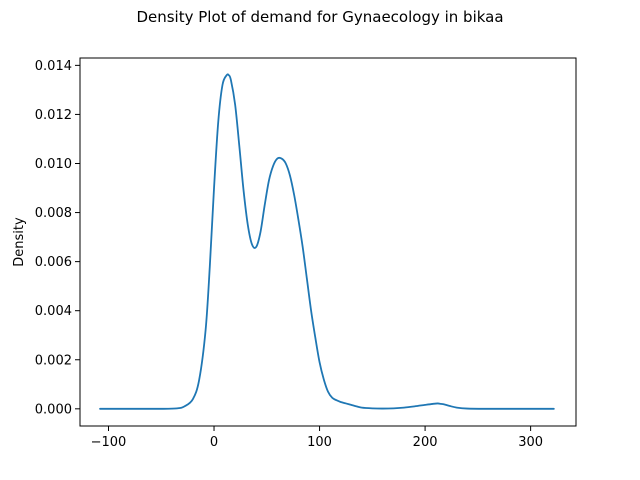  Describe the element at coordinates (57, 238) in the screenshot. I see `y-axis: 0.000 0.002 0.004 0.006 0.008 0.010 0.012 0.014` at that location.